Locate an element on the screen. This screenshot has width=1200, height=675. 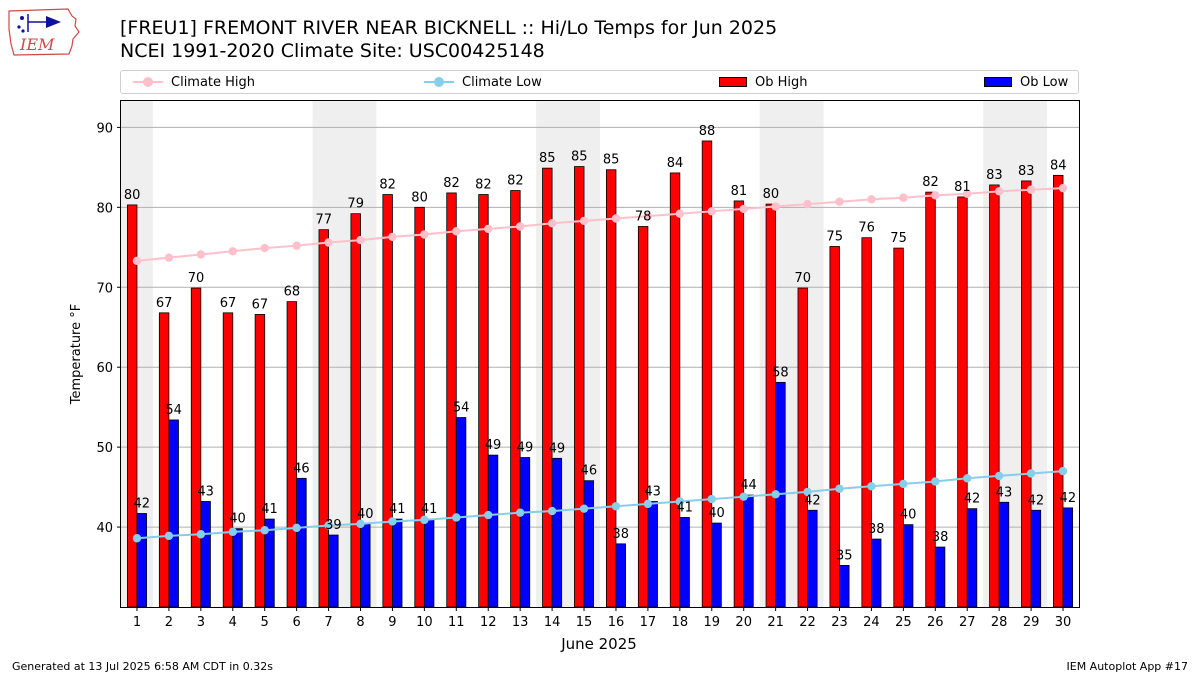
label-ob-high-day-20: 81 is located at coordinates (739, 191).